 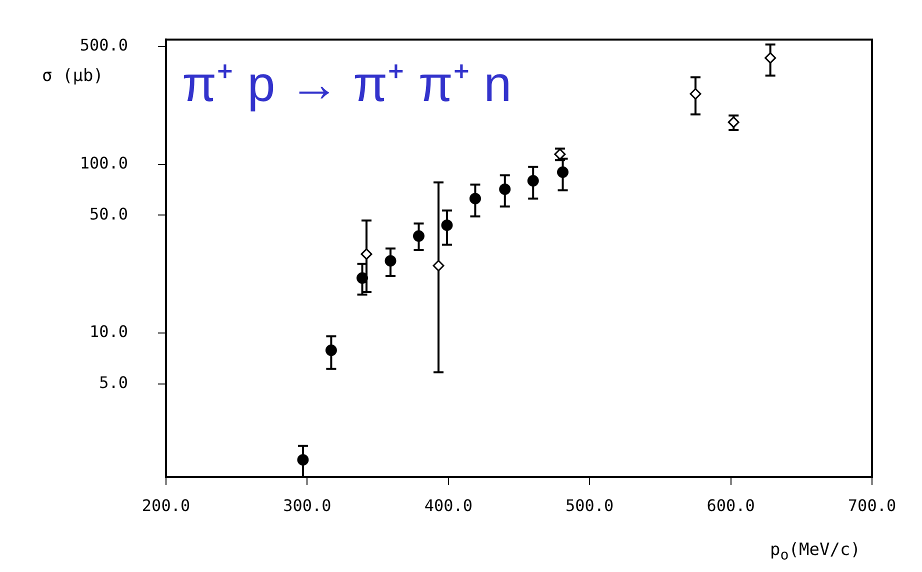 I want to click on x-tick-label: 400.0, so click(x=448, y=505).